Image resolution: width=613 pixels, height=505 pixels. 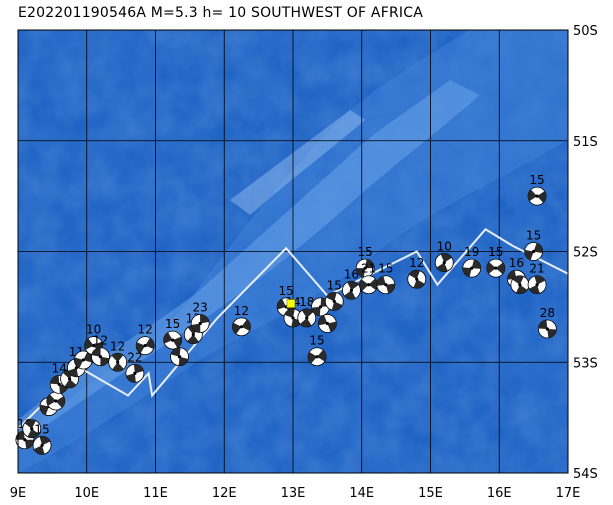 What do you see at coordinates (86, 493) in the screenshot?
I see `longitude-tick-label: 10E` at bounding box center [86, 493].